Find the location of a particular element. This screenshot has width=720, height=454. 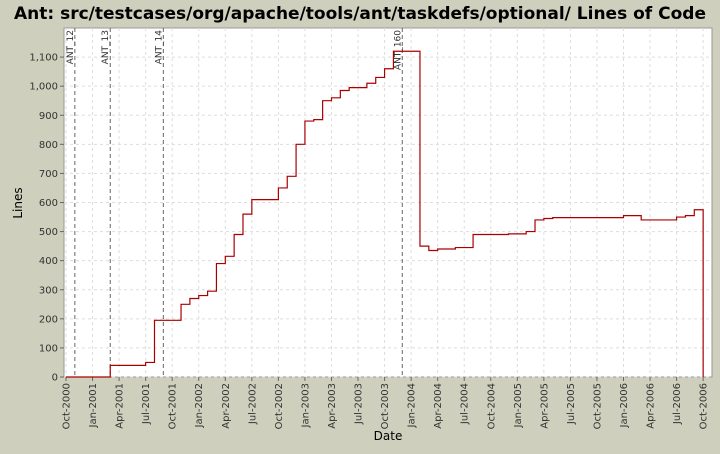

x-tick-label: Jul-2001 is located at coordinates (146, 404).